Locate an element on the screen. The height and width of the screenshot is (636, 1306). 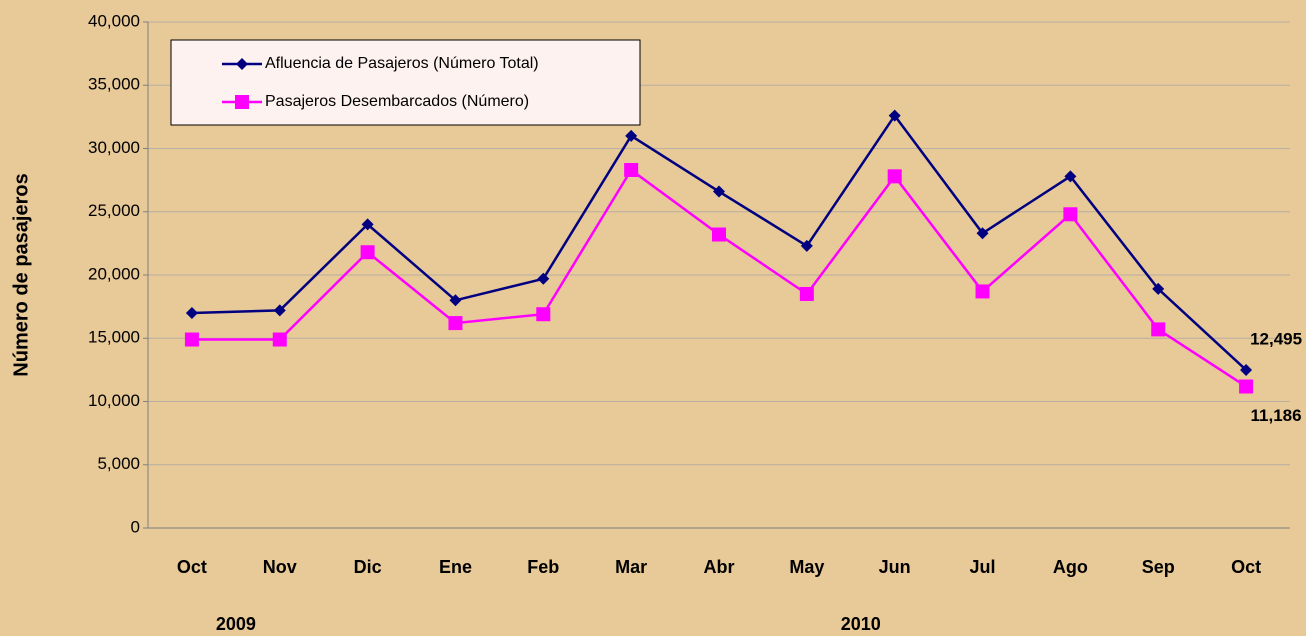
x-tick-label: Ago is located at coordinates (1070, 567).